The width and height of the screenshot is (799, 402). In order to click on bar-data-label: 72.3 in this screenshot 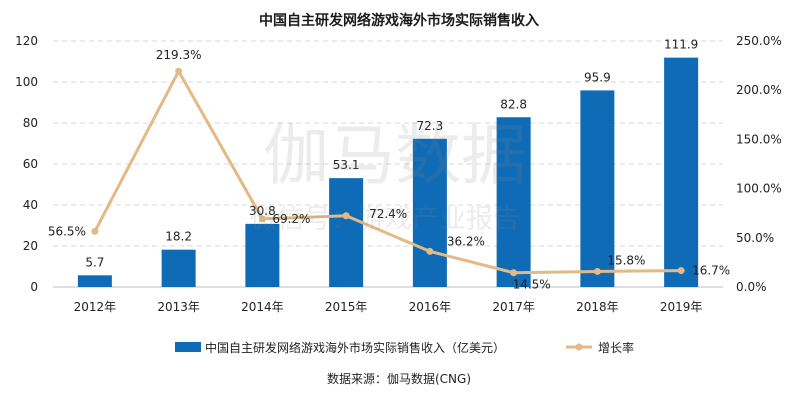, I will do `click(430, 126)`.